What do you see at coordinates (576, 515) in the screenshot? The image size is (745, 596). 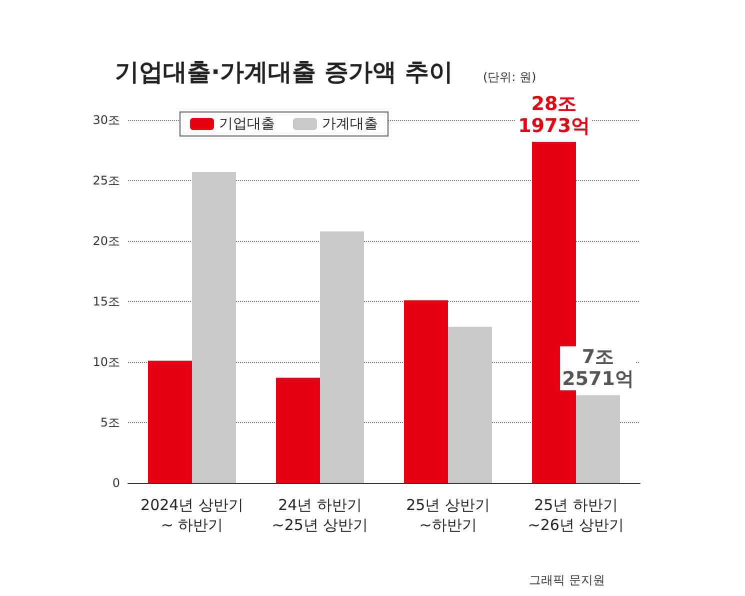 I see `x-tick-label: 25년 하반기 ~26년 상반기` at bounding box center [576, 515].